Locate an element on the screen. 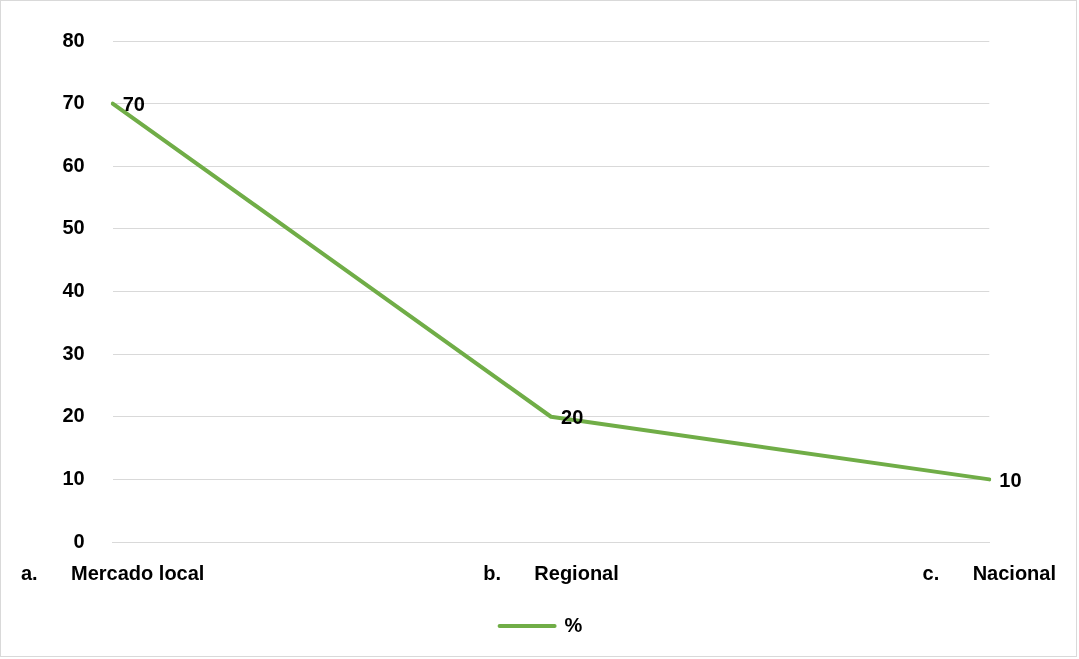 Image resolution: width=1079 pixels, height=659 pixels. y-tick-label: 40 is located at coordinates (73, 290).